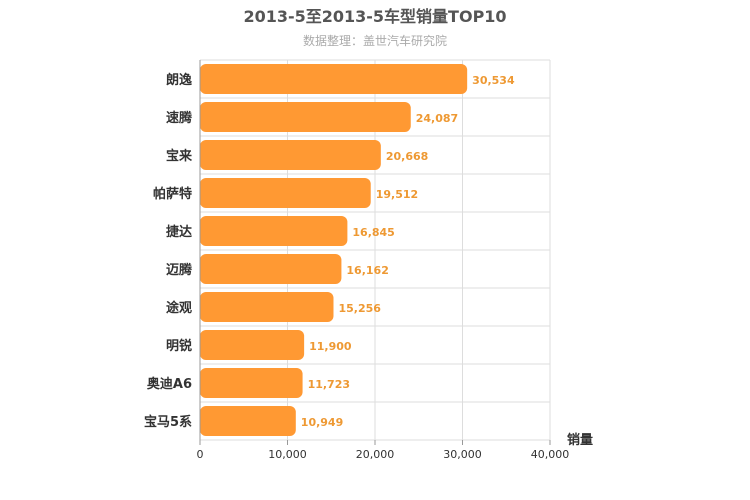 The image size is (750, 500). What do you see at coordinates (375, 40) in the screenshot?
I see `chart-subtitle: 数据整理：盖世汽车研究院` at bounding box center [375, 40].